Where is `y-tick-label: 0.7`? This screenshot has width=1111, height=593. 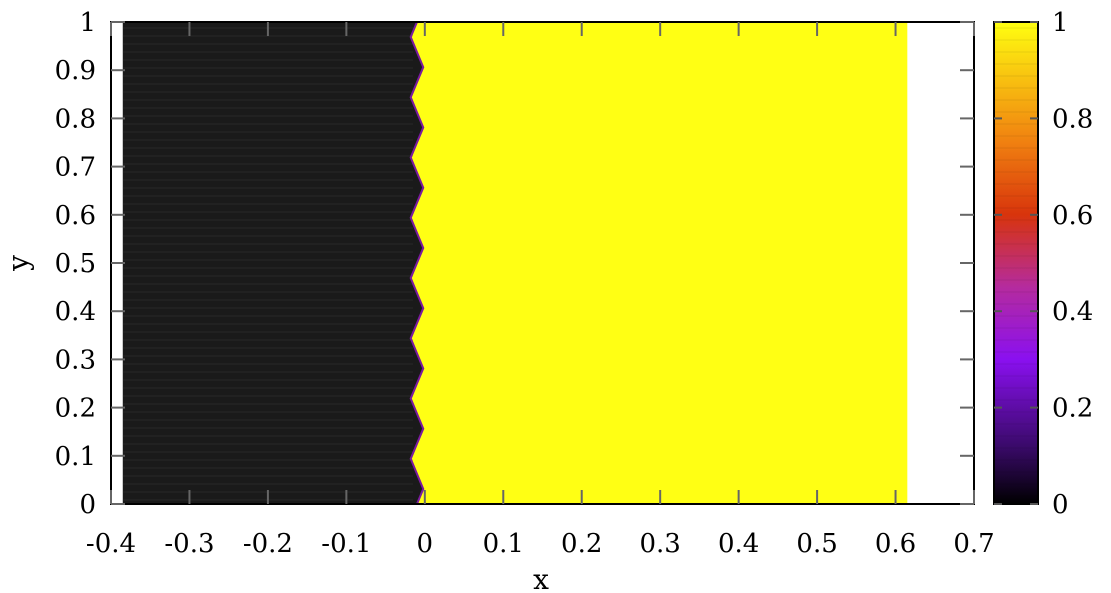
y-tick-label: 0.7 is located at coordinates (75, 168).